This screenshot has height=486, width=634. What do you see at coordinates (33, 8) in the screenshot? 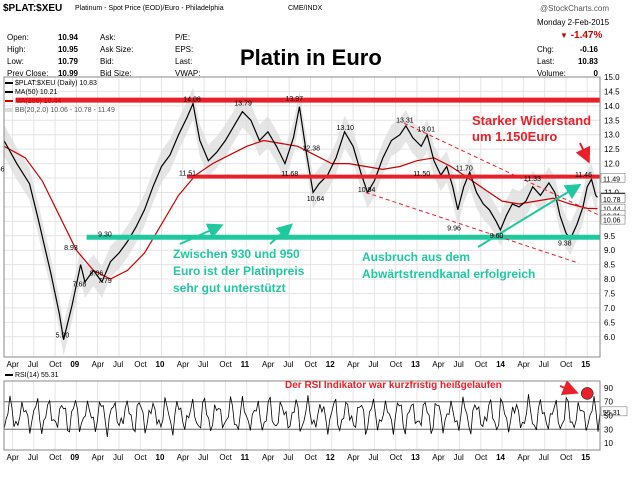
I see `chart-symbol: $PLAT:$XEU` at bounding box center [33, 8].